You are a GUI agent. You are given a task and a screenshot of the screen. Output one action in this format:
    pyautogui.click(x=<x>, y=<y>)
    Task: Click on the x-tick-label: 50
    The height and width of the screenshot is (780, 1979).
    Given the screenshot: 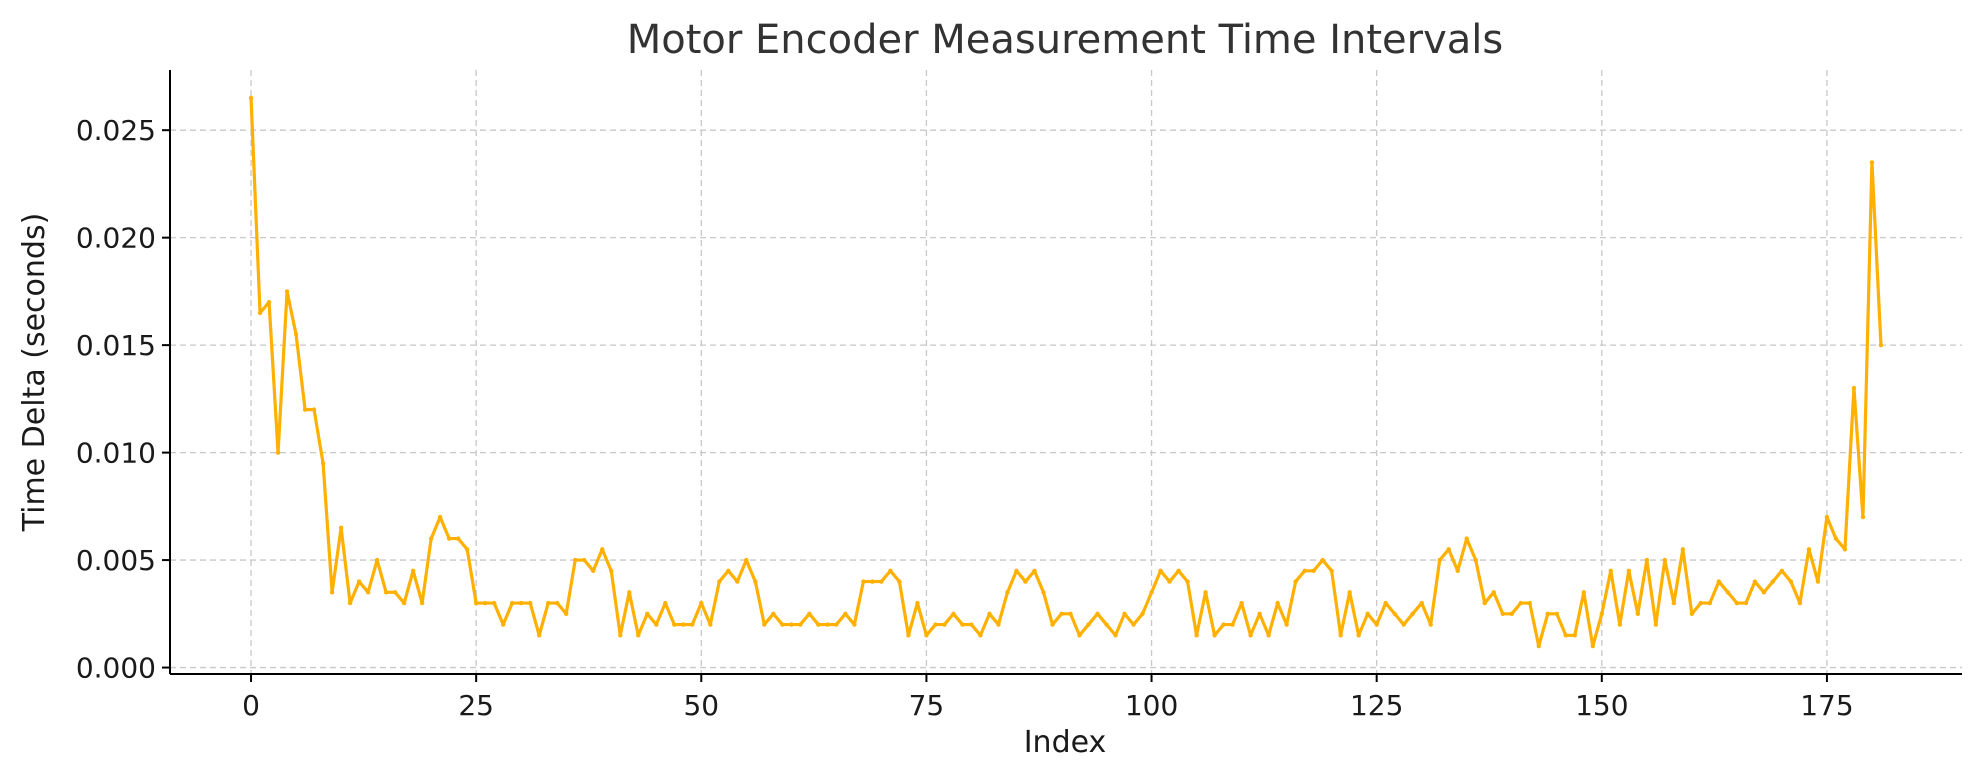 What is the action you would take?
    pyautogui.click(x=701, y=705)
    